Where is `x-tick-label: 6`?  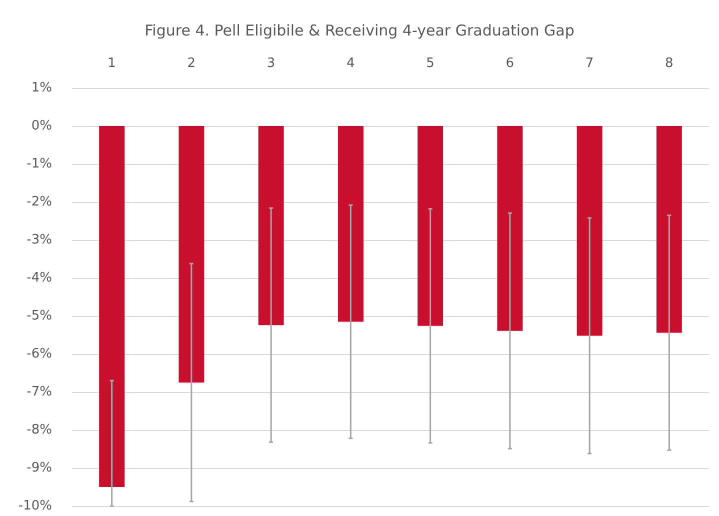 x-tick-label: 6 is located at coordinates (510, 63).